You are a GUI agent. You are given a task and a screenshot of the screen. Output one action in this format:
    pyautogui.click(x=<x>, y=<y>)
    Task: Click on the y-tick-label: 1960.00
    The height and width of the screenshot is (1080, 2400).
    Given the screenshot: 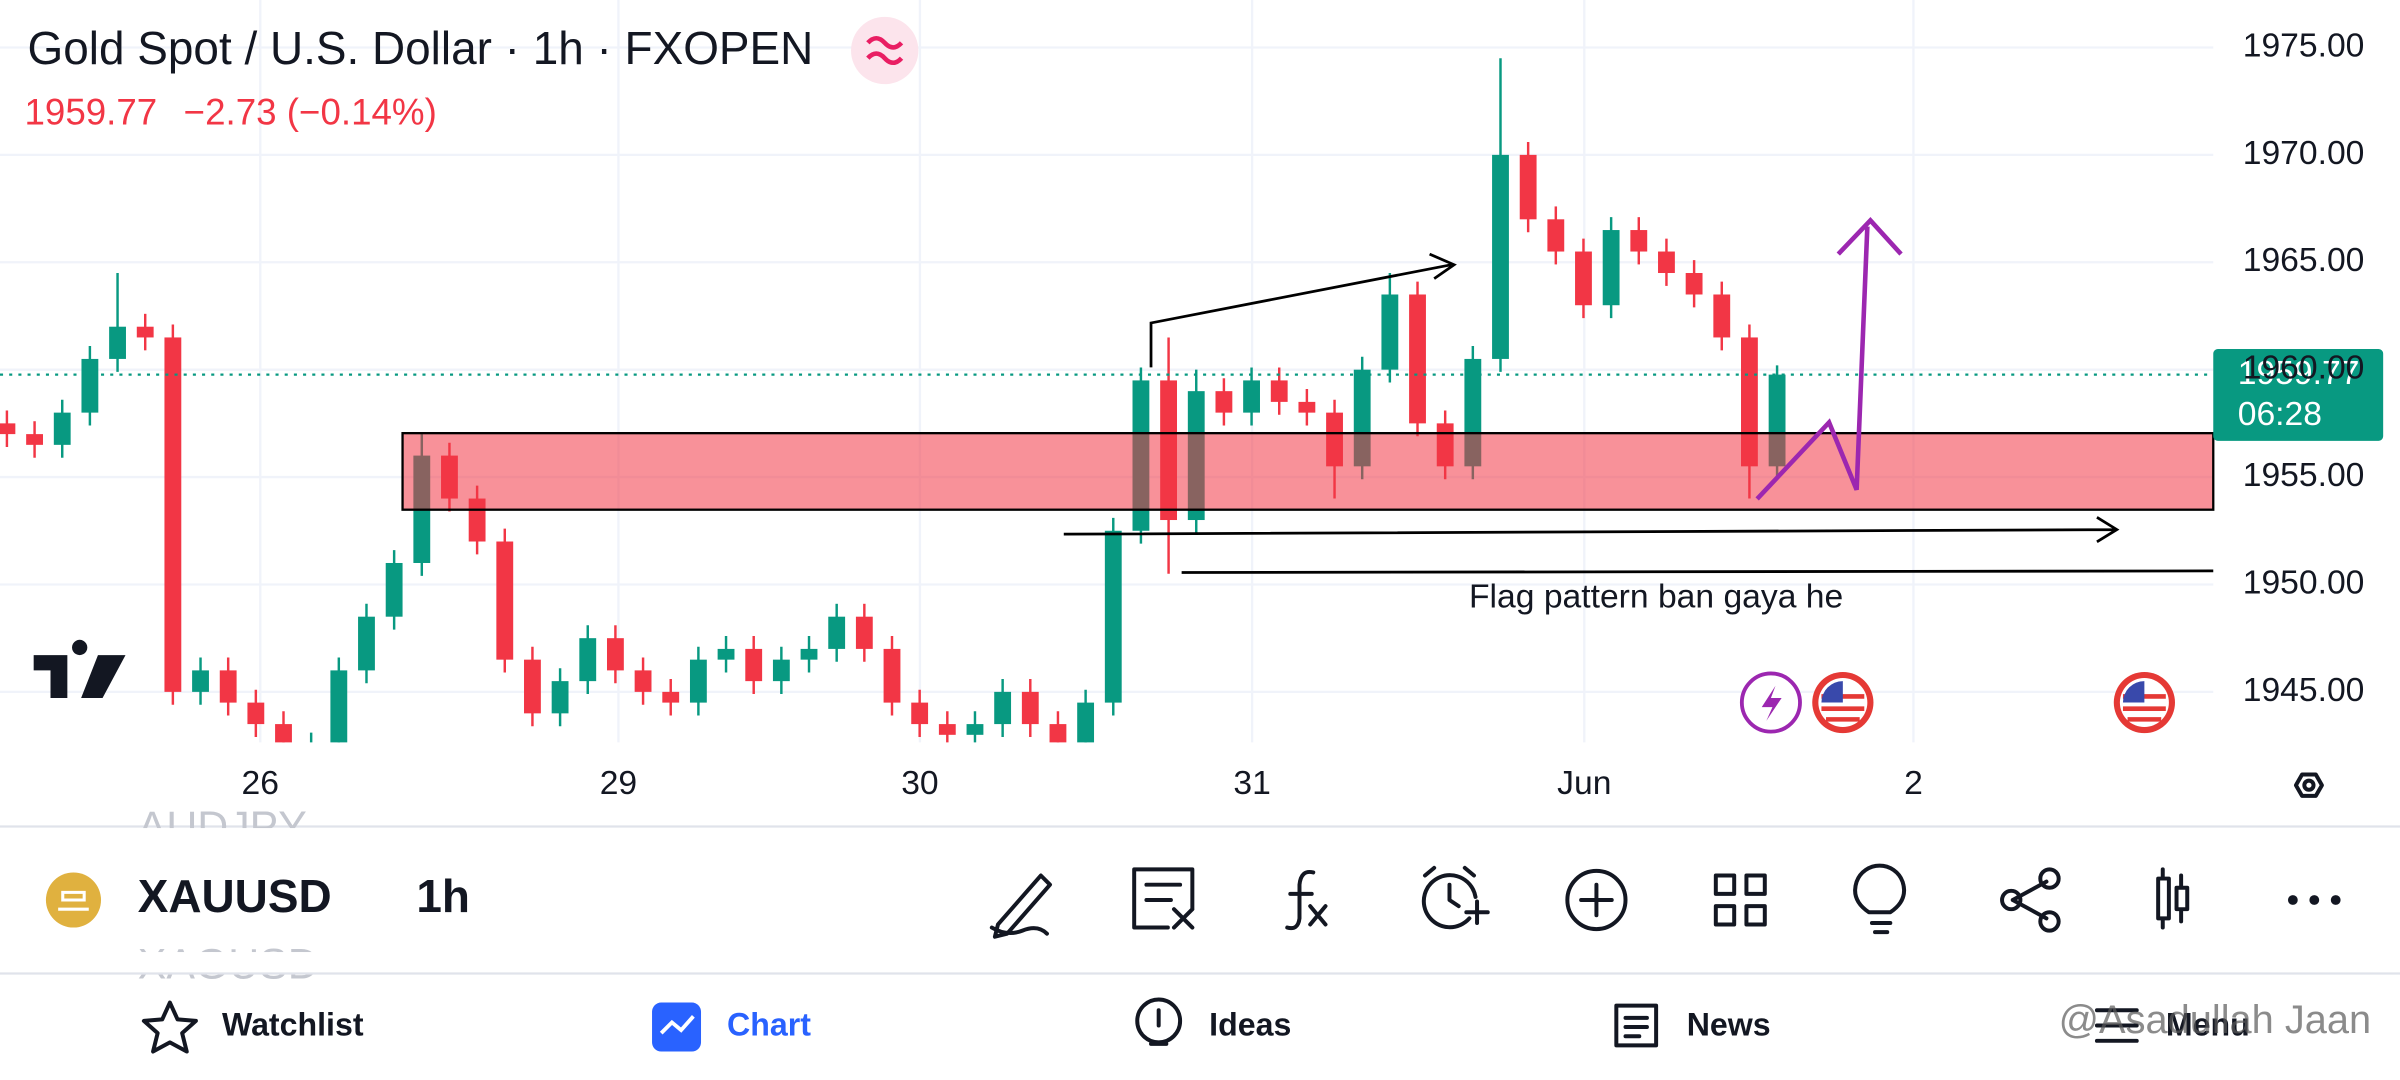 What is the action you would take?
    pyautogui.click(x=2304, y=368)
    